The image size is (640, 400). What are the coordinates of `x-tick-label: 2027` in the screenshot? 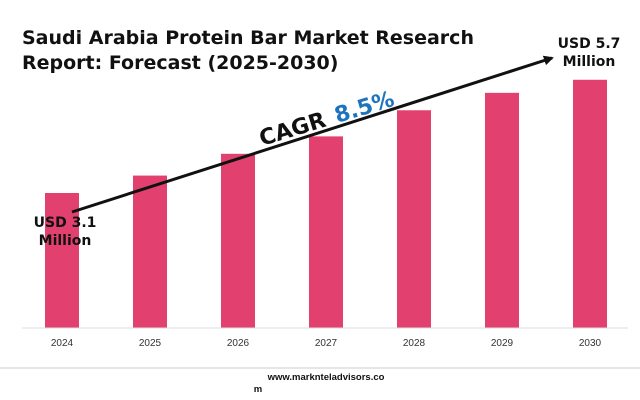 It's located at (326, 343).